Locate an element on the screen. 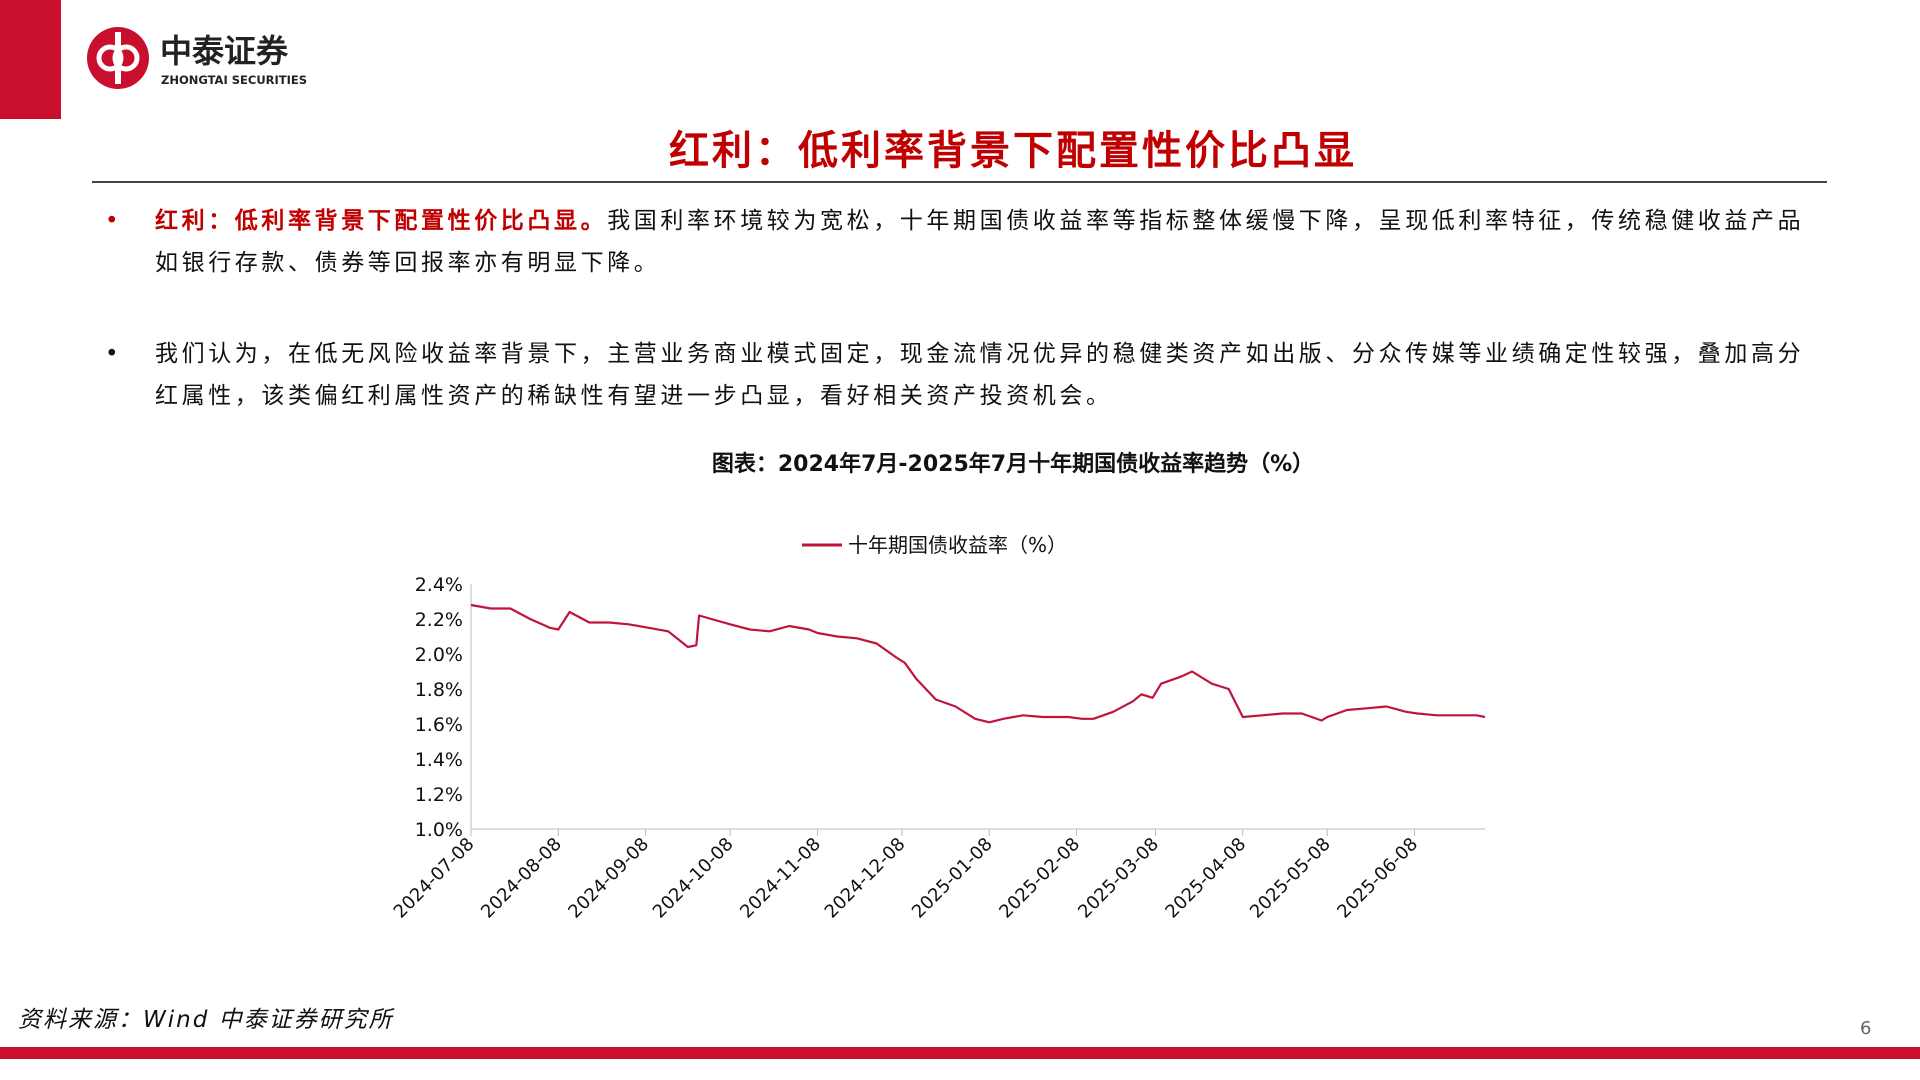  y-tick-label: 2.0% is located at coordinates (439, 655).